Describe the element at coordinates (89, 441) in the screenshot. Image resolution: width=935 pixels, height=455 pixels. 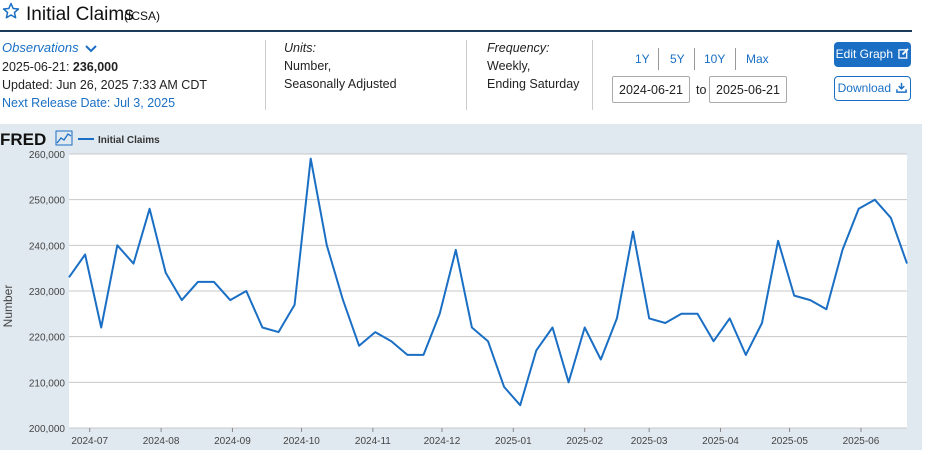
I see `x-tick-label: 2024-07` at that location.